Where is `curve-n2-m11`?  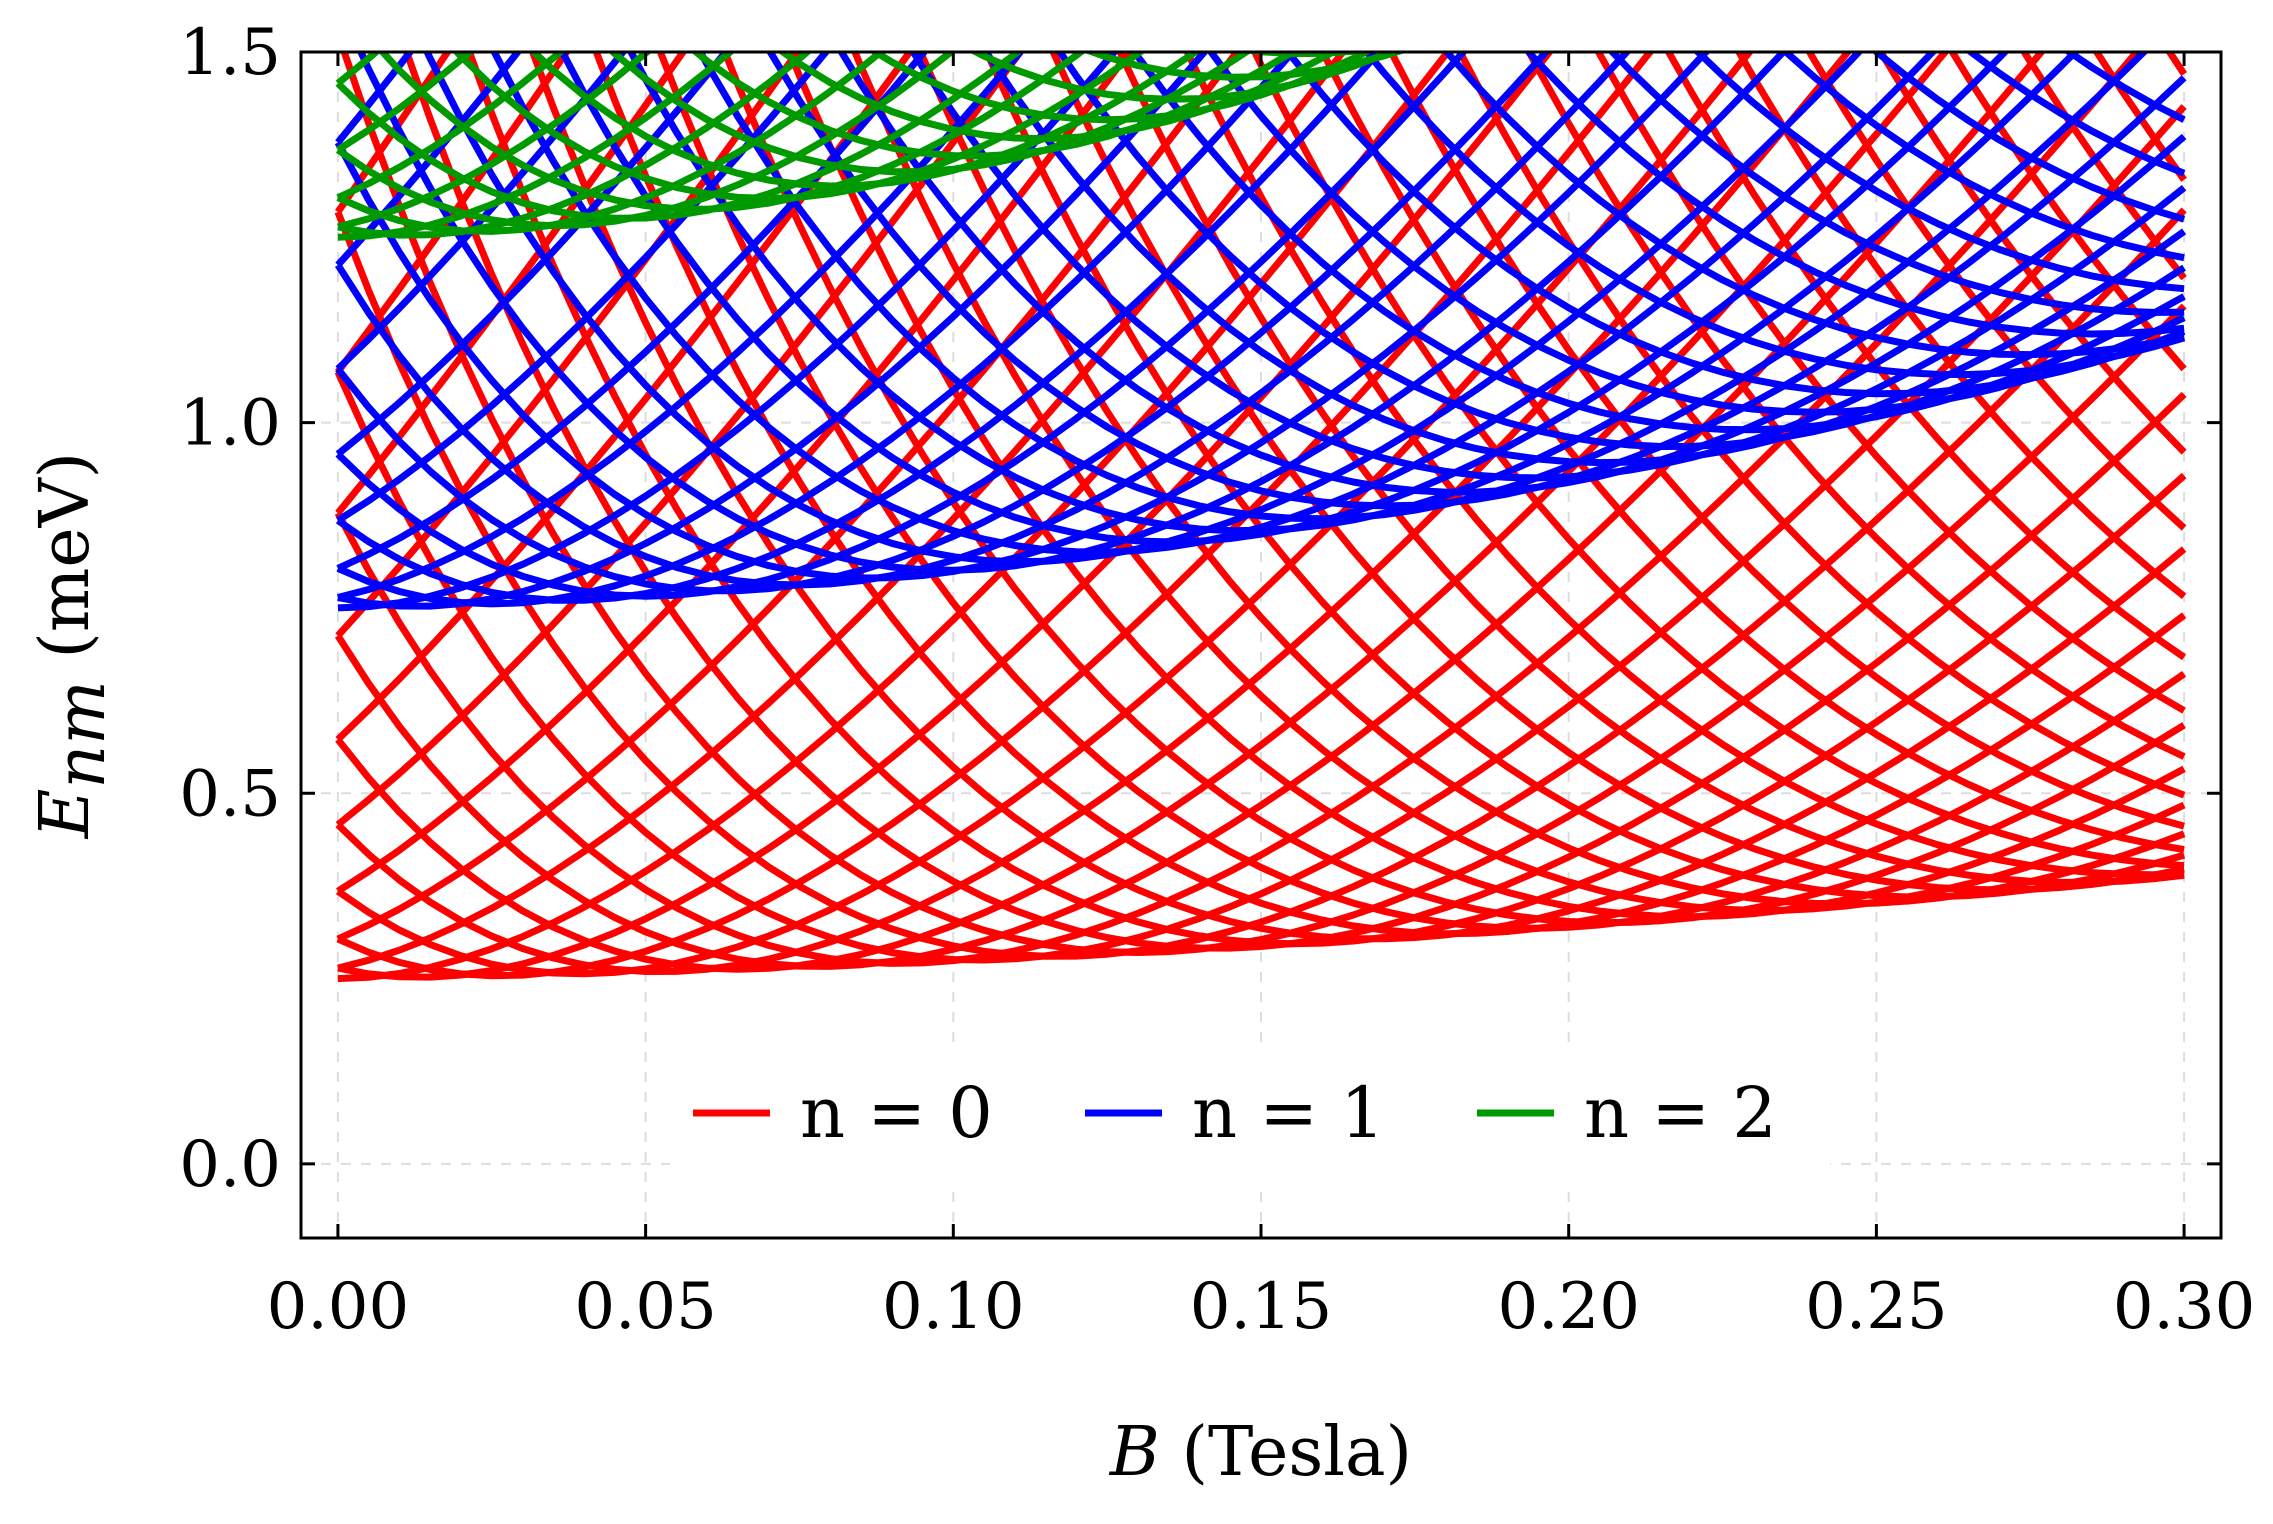 curve-n2-m11 is located at coordinates (1121, 88).